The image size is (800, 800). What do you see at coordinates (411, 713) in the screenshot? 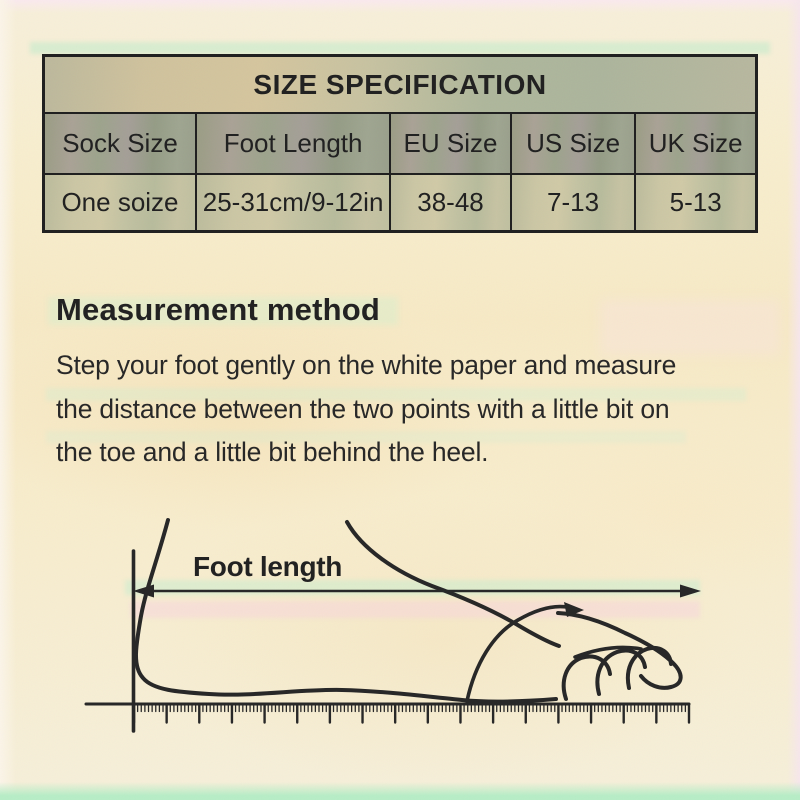
I see `ruler-ticks` at bounding box center [411, 713].